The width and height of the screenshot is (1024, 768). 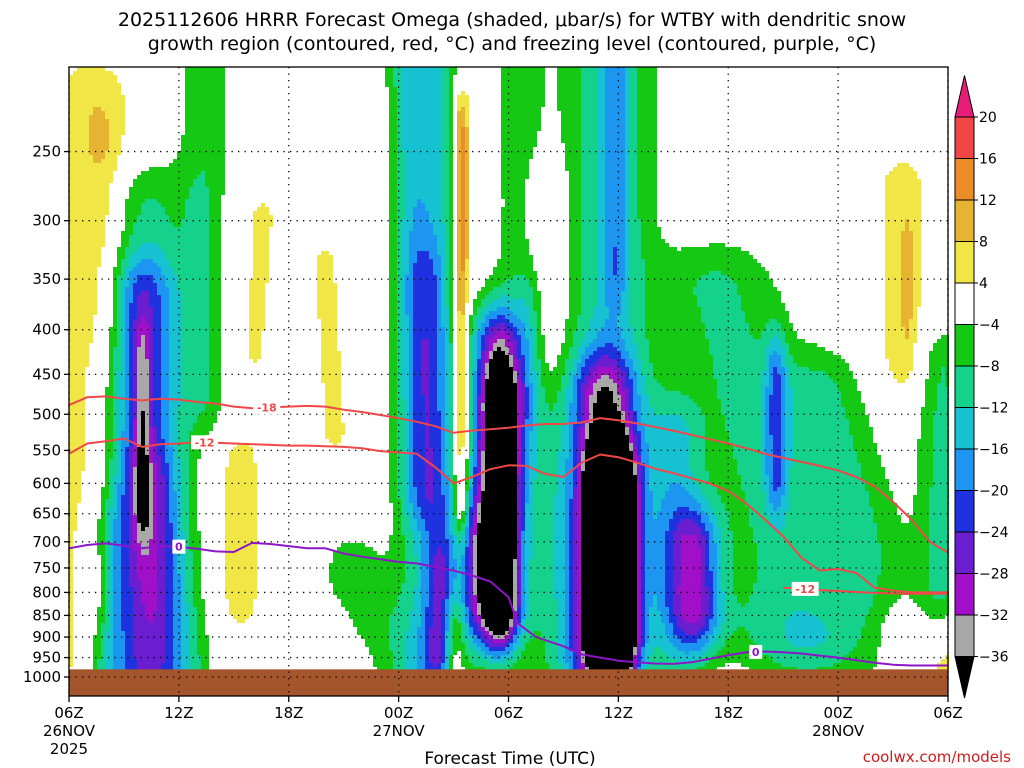 What do you see at coordinates (46, 330) in the screenshot?
I see `y-tick-label: 400` at bounding box center [46, 330].